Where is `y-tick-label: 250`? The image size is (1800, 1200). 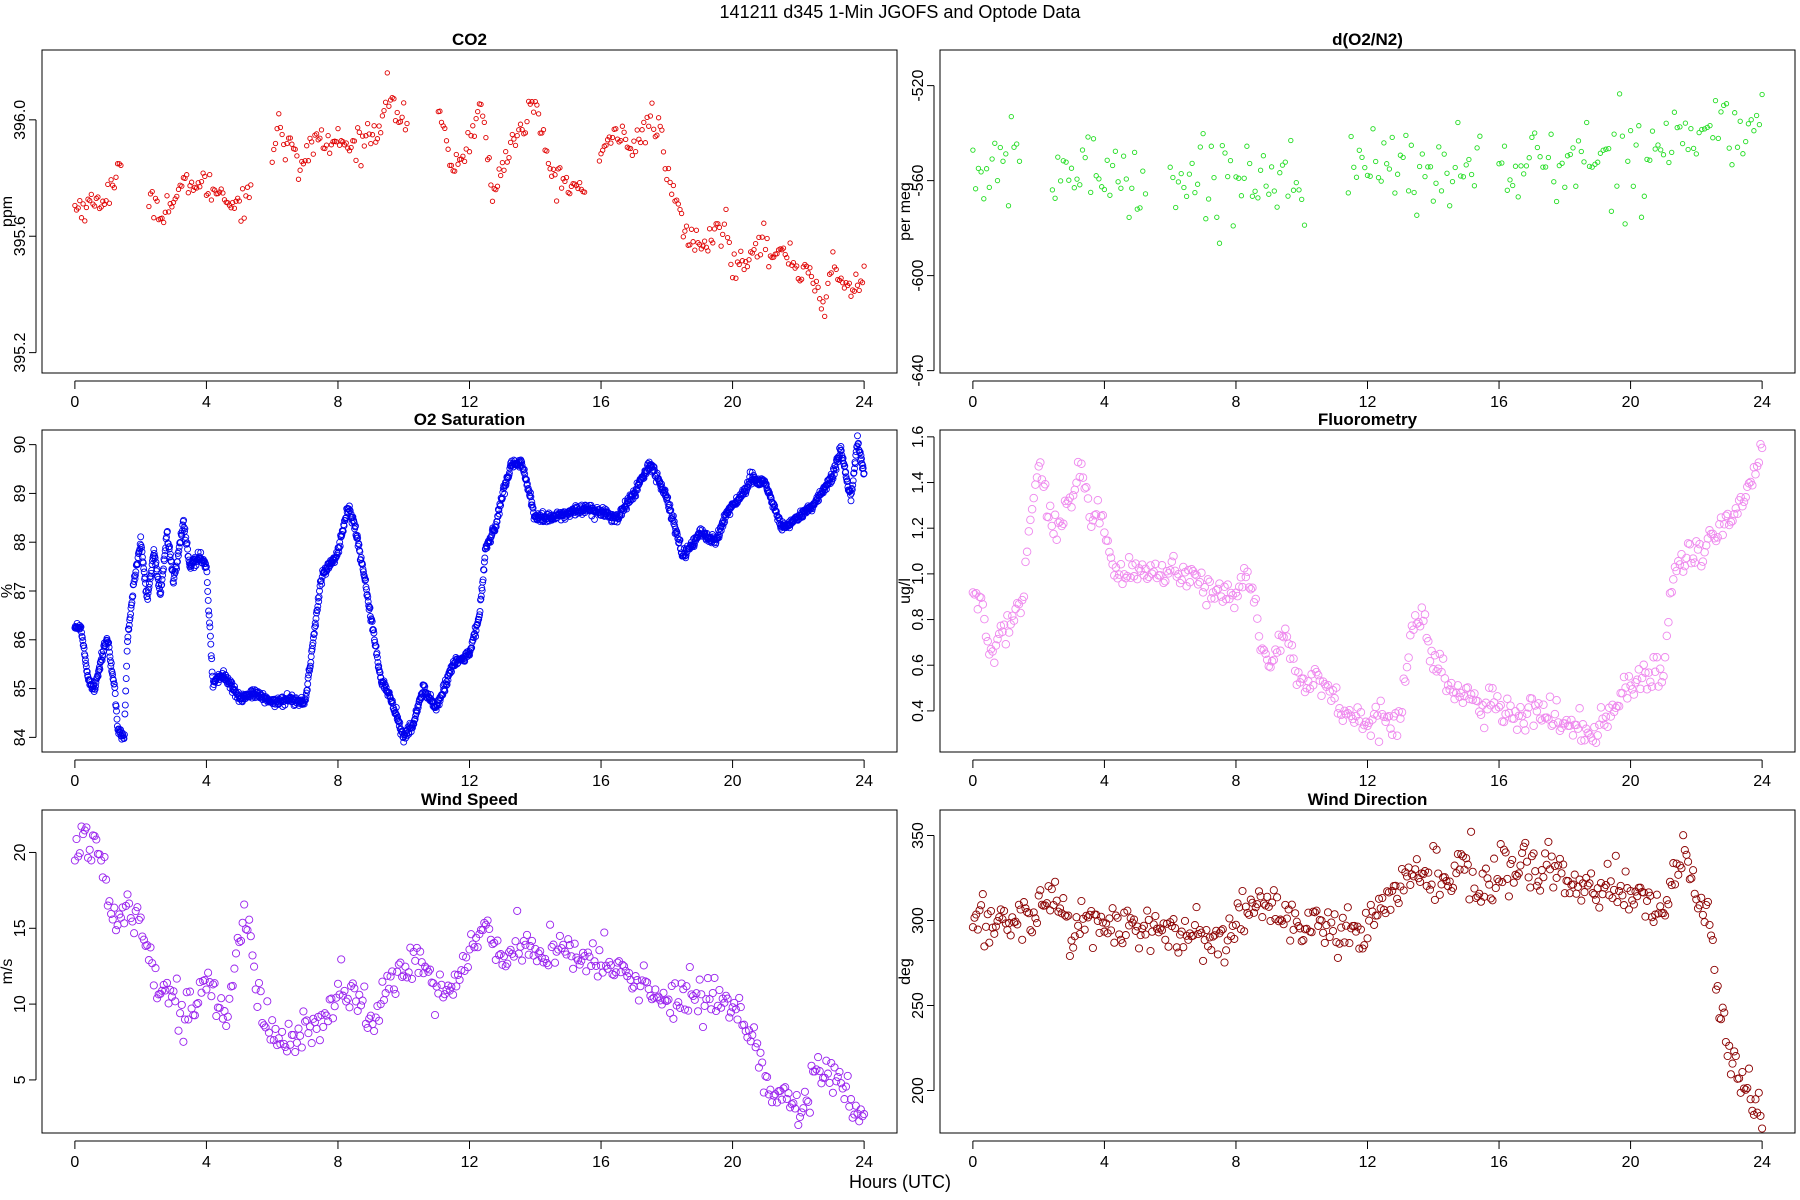
y-tick-label: 250 is located at coordinates (918, 1005).